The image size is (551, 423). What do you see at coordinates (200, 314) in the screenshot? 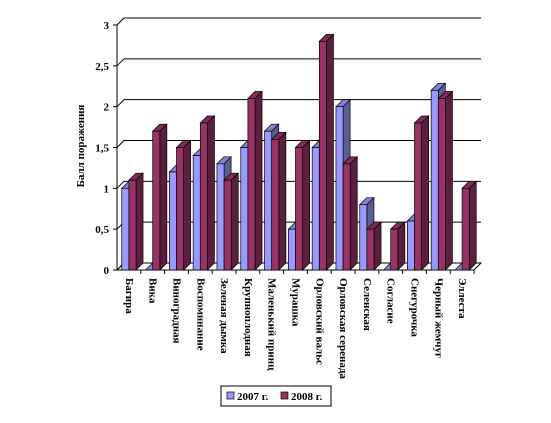
I see `x-tick-label: Воспоминание` at bounding box center [200, 314].